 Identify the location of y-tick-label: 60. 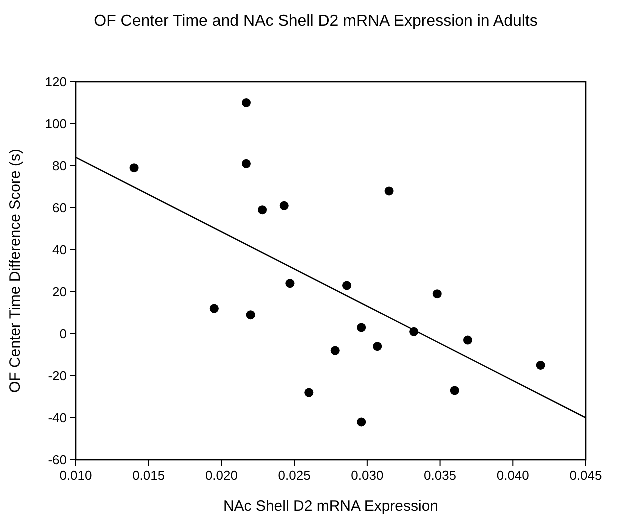
(59, 208).